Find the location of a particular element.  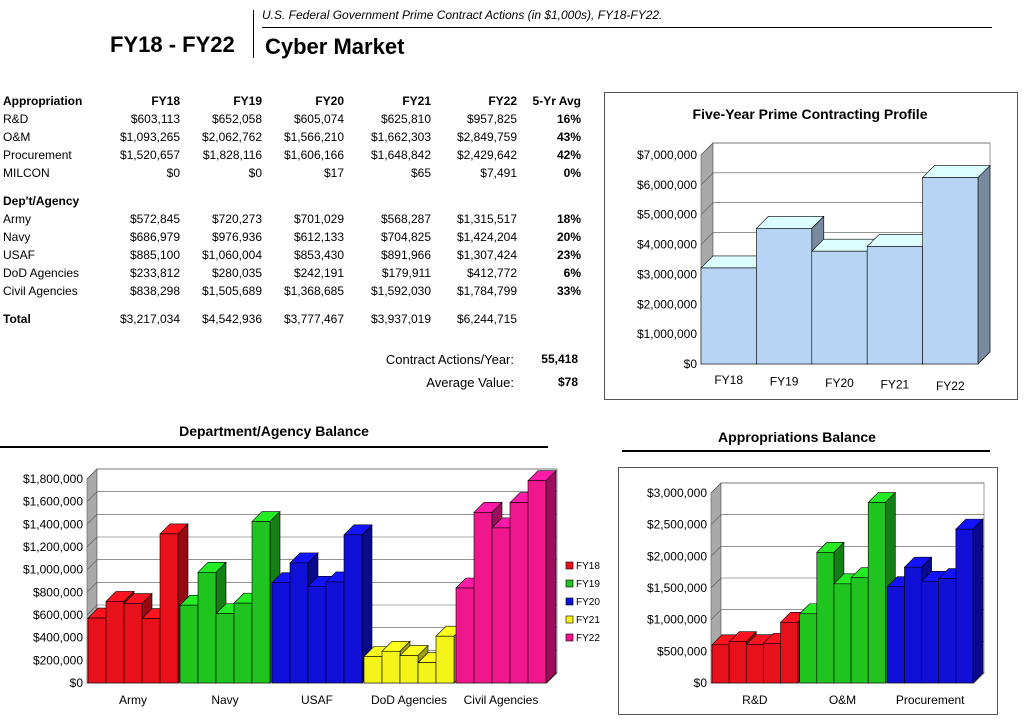

legend-label: FY19 is located at coordinates (588, 584).